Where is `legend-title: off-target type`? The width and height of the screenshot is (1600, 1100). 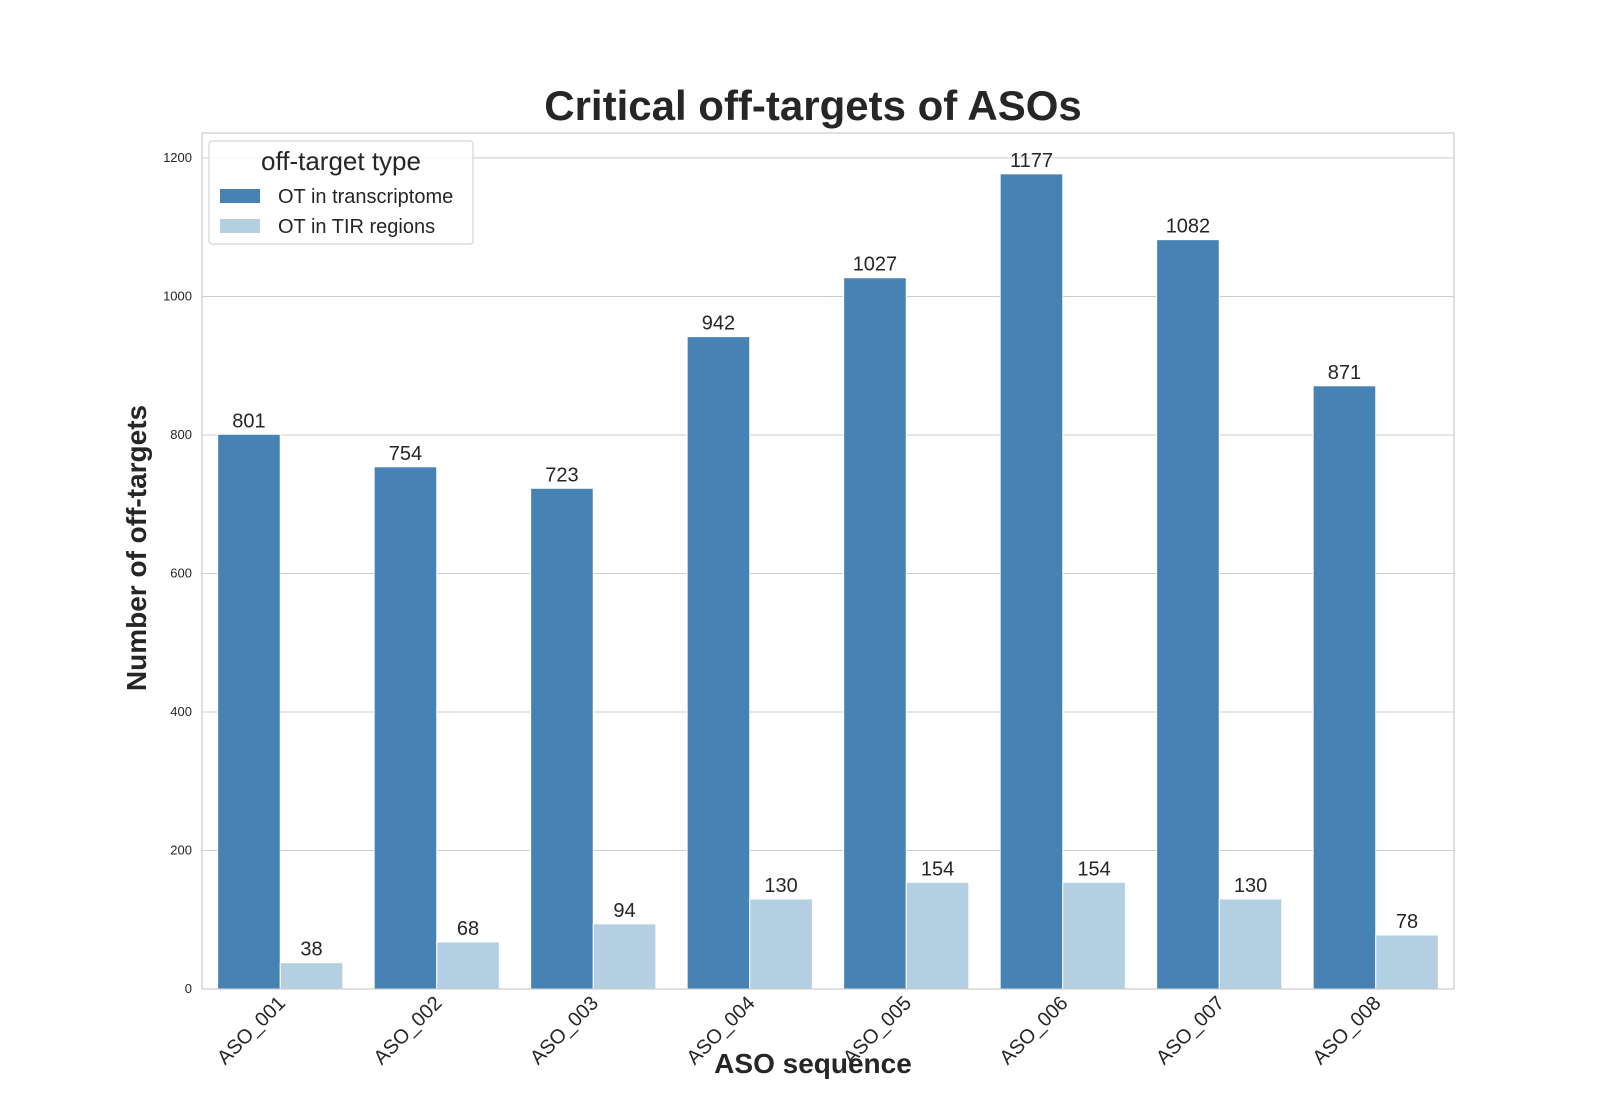 legend-title: off-target type is located at coordinates (341, 161).